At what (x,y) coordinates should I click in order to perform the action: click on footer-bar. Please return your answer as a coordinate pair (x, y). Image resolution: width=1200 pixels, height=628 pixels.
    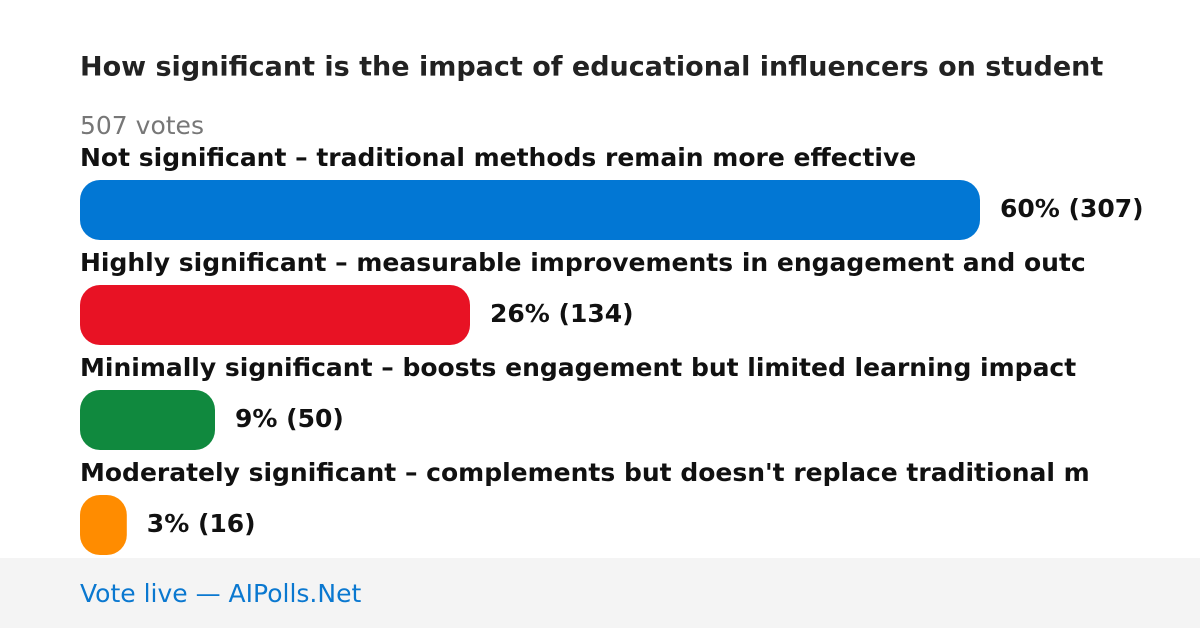
    Looking at the image, I should click on (600, 593).